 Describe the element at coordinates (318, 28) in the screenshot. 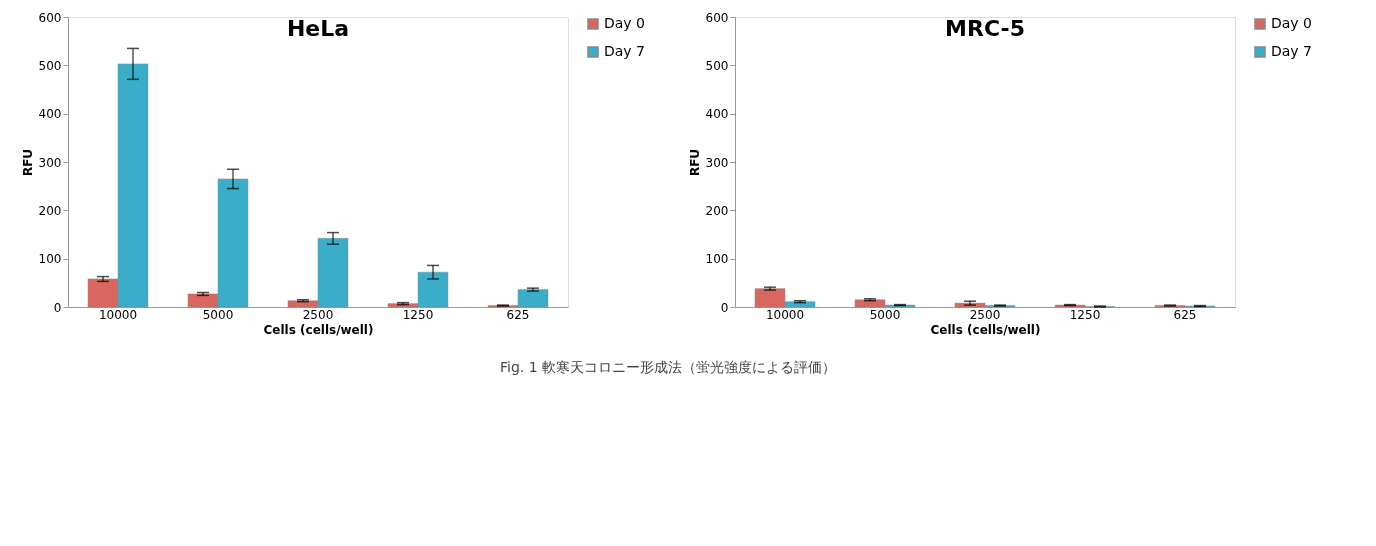

I see `chart-title: HeLa` at that location.